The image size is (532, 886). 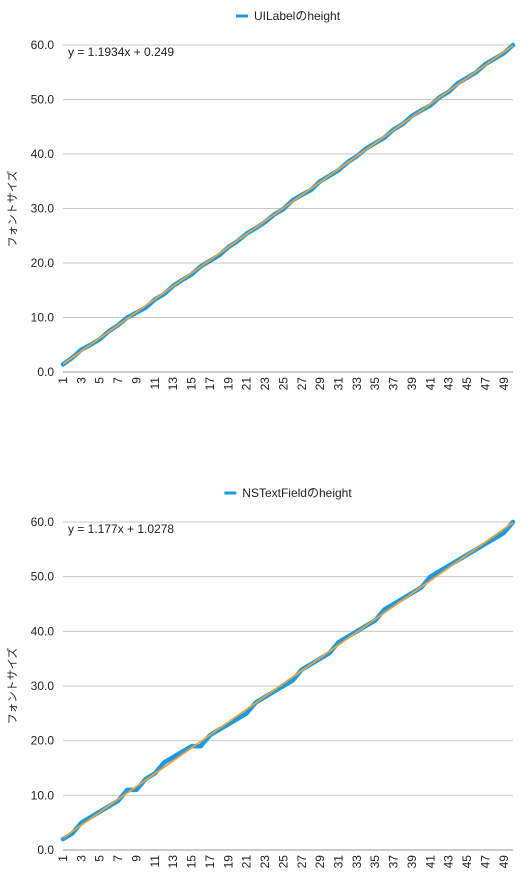 I want to click on legend-label: NSTextFieldのheight, so click(x=297, y=493).